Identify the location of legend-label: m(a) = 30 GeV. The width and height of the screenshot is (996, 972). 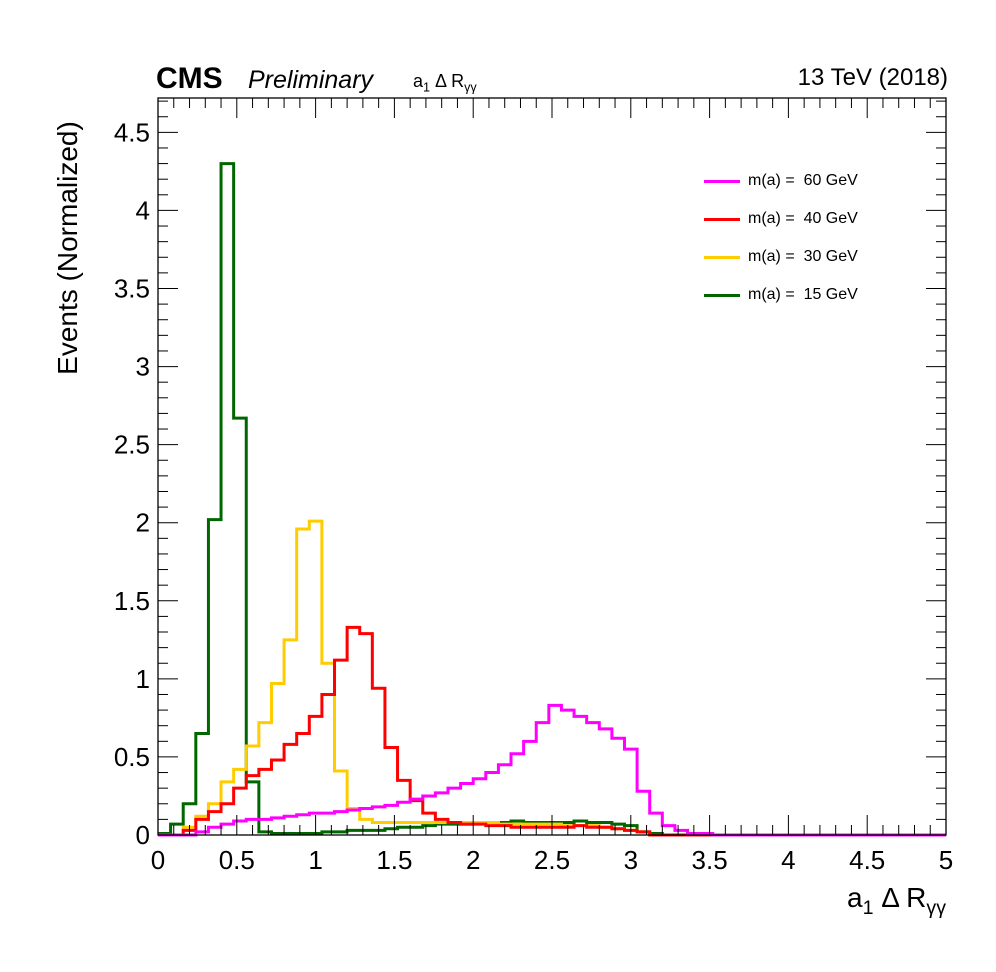
(803, 256).